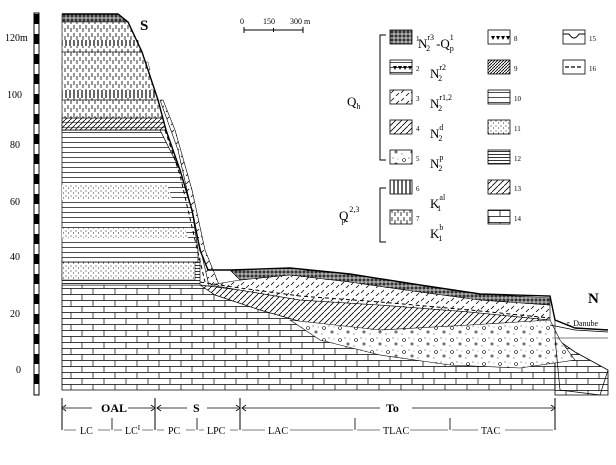 The height and width of the screenshot is (465, 616). I want to click on legend-number: 9, so click(516, 69).